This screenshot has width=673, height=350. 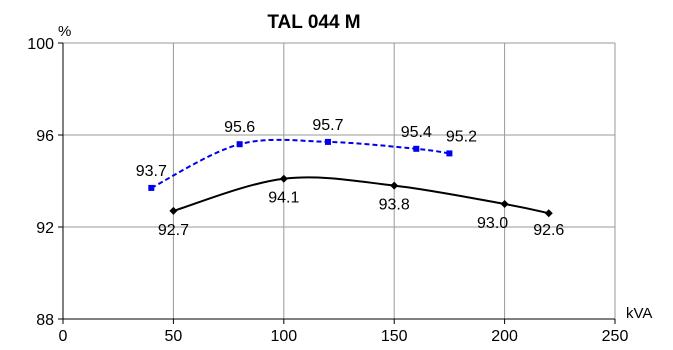 I want to click on x-tick-label: 100, so click(x=283, y=336).